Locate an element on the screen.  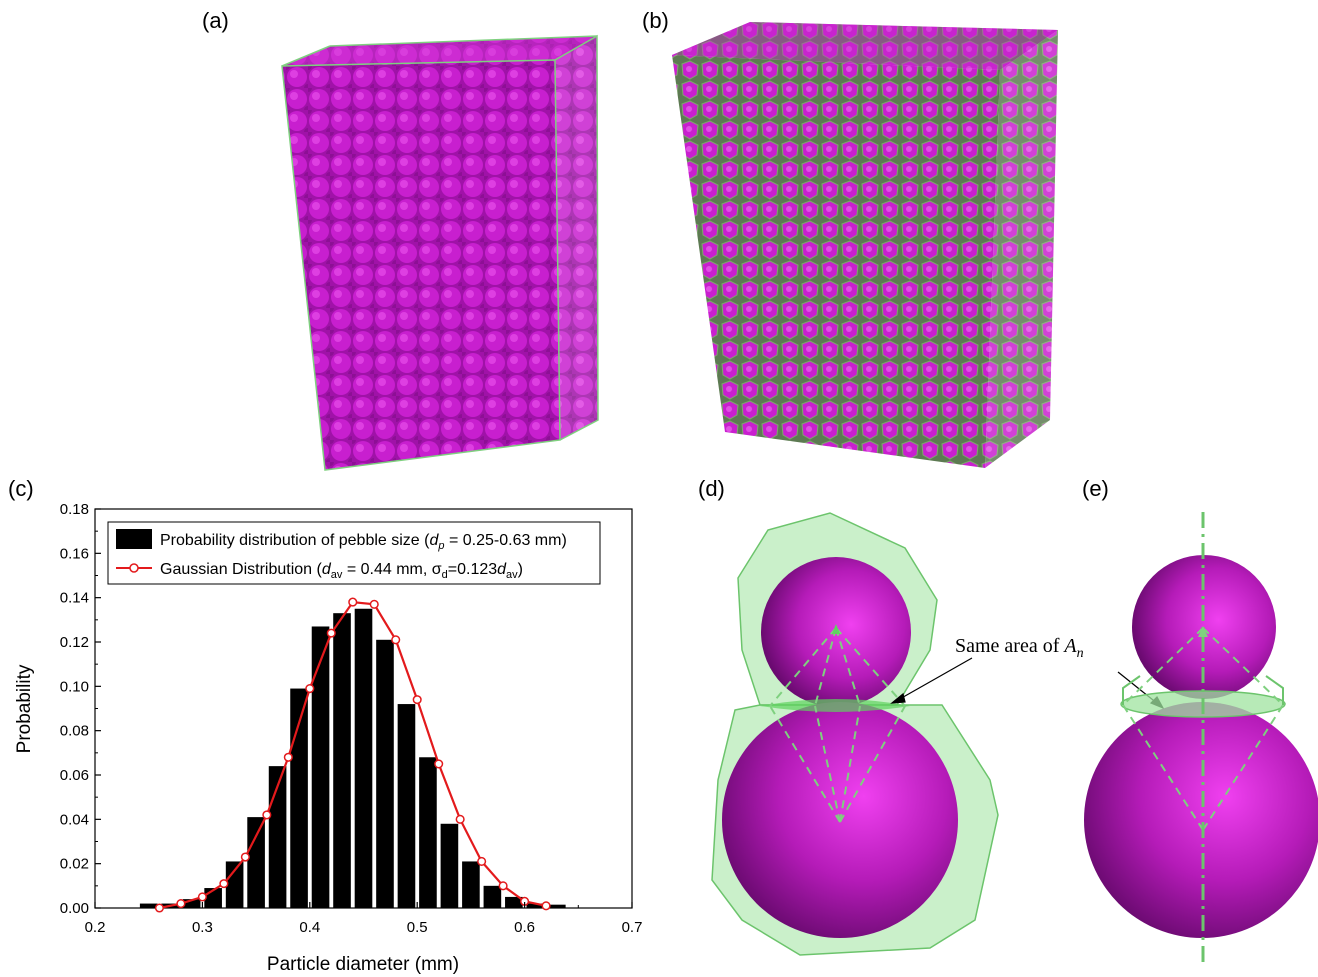
bars-group is located at coordinates (352, 758).